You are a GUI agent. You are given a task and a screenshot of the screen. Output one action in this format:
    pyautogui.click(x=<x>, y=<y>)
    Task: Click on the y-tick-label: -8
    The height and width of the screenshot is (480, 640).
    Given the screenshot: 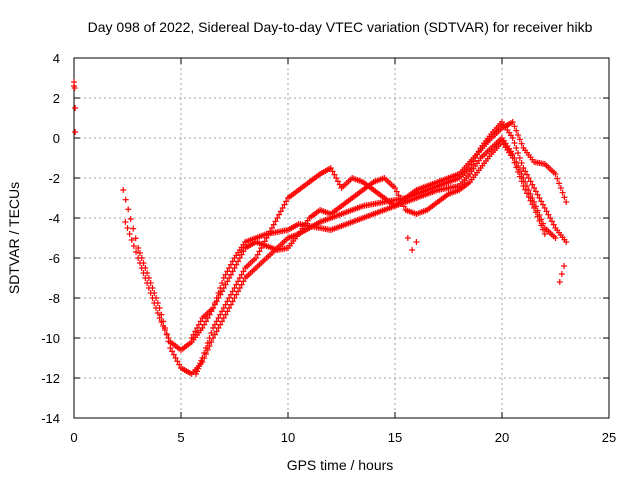 What is the action you would take?
    pyautogui.click(x=54, y=298)
    